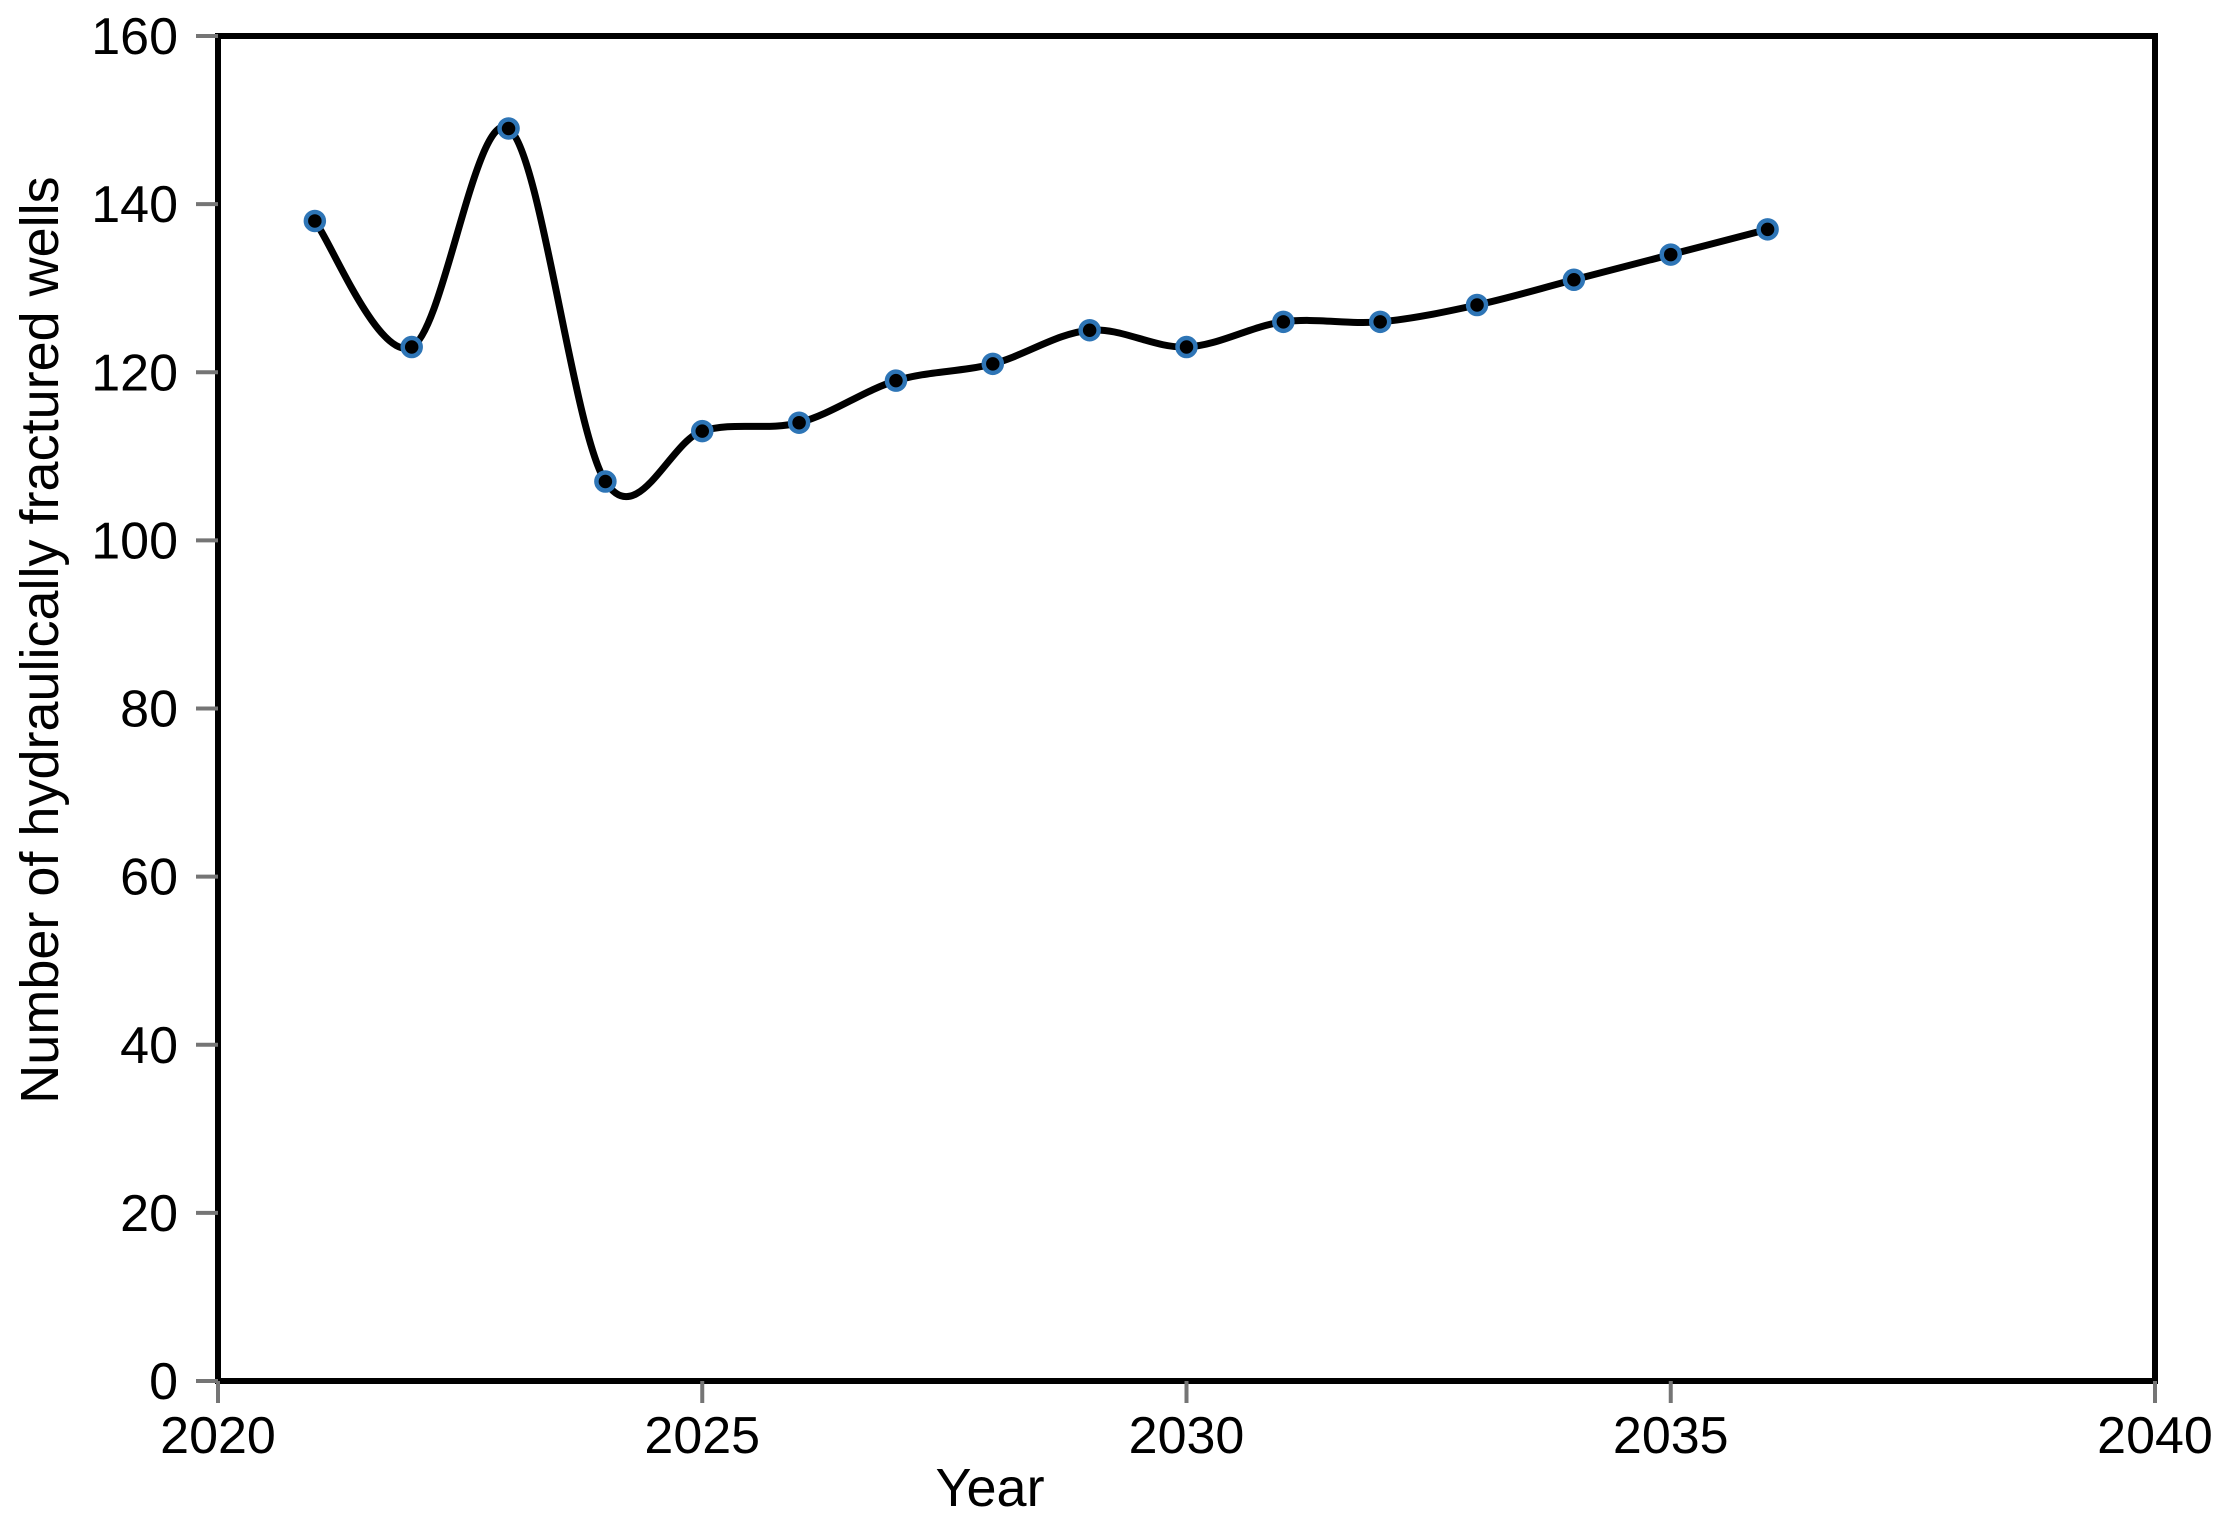  I want to click on y-tick-label: 0, so click(163, 1382).